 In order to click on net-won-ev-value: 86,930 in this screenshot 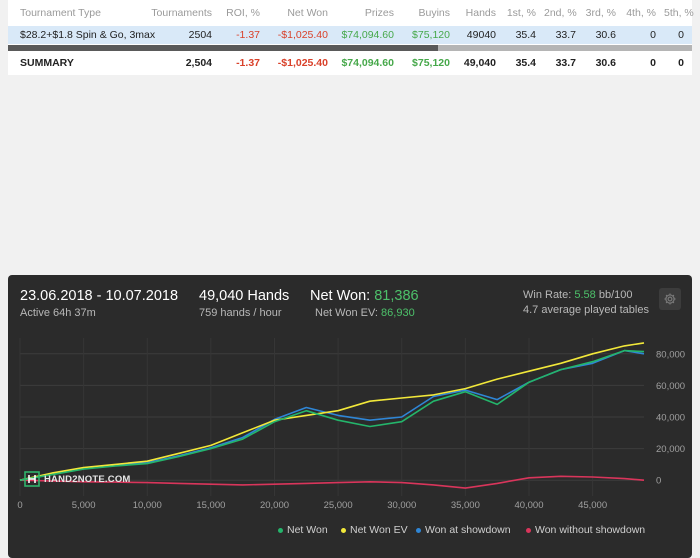, I will do `click(398, 313)`.